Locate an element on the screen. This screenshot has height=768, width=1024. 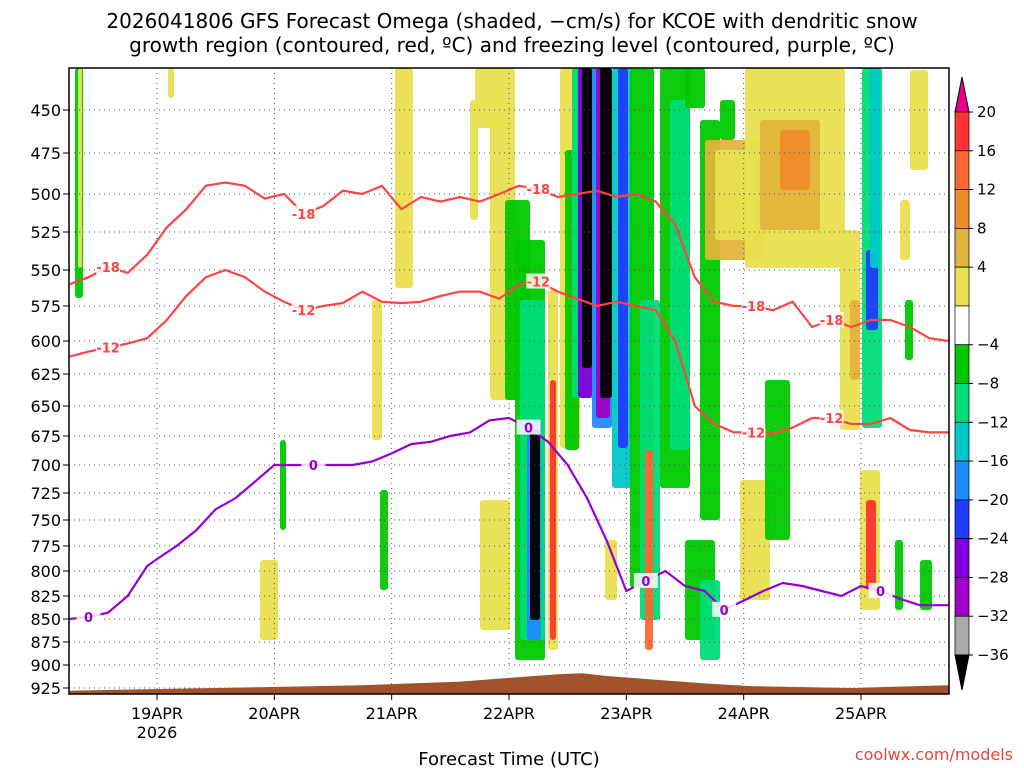
y-tick-label-625: 625 is located at coordinates (45, 374).